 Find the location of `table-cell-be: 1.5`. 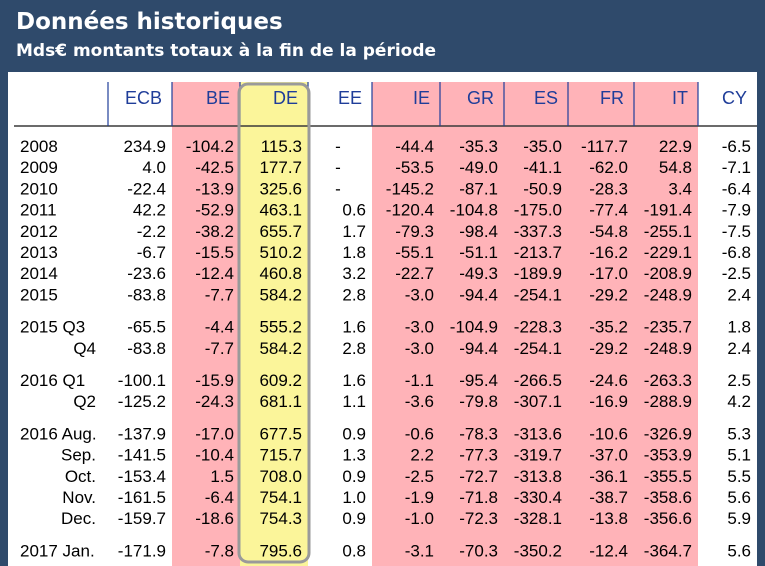

table-cell-be: 1.5 is located at coordinates (222, 476).